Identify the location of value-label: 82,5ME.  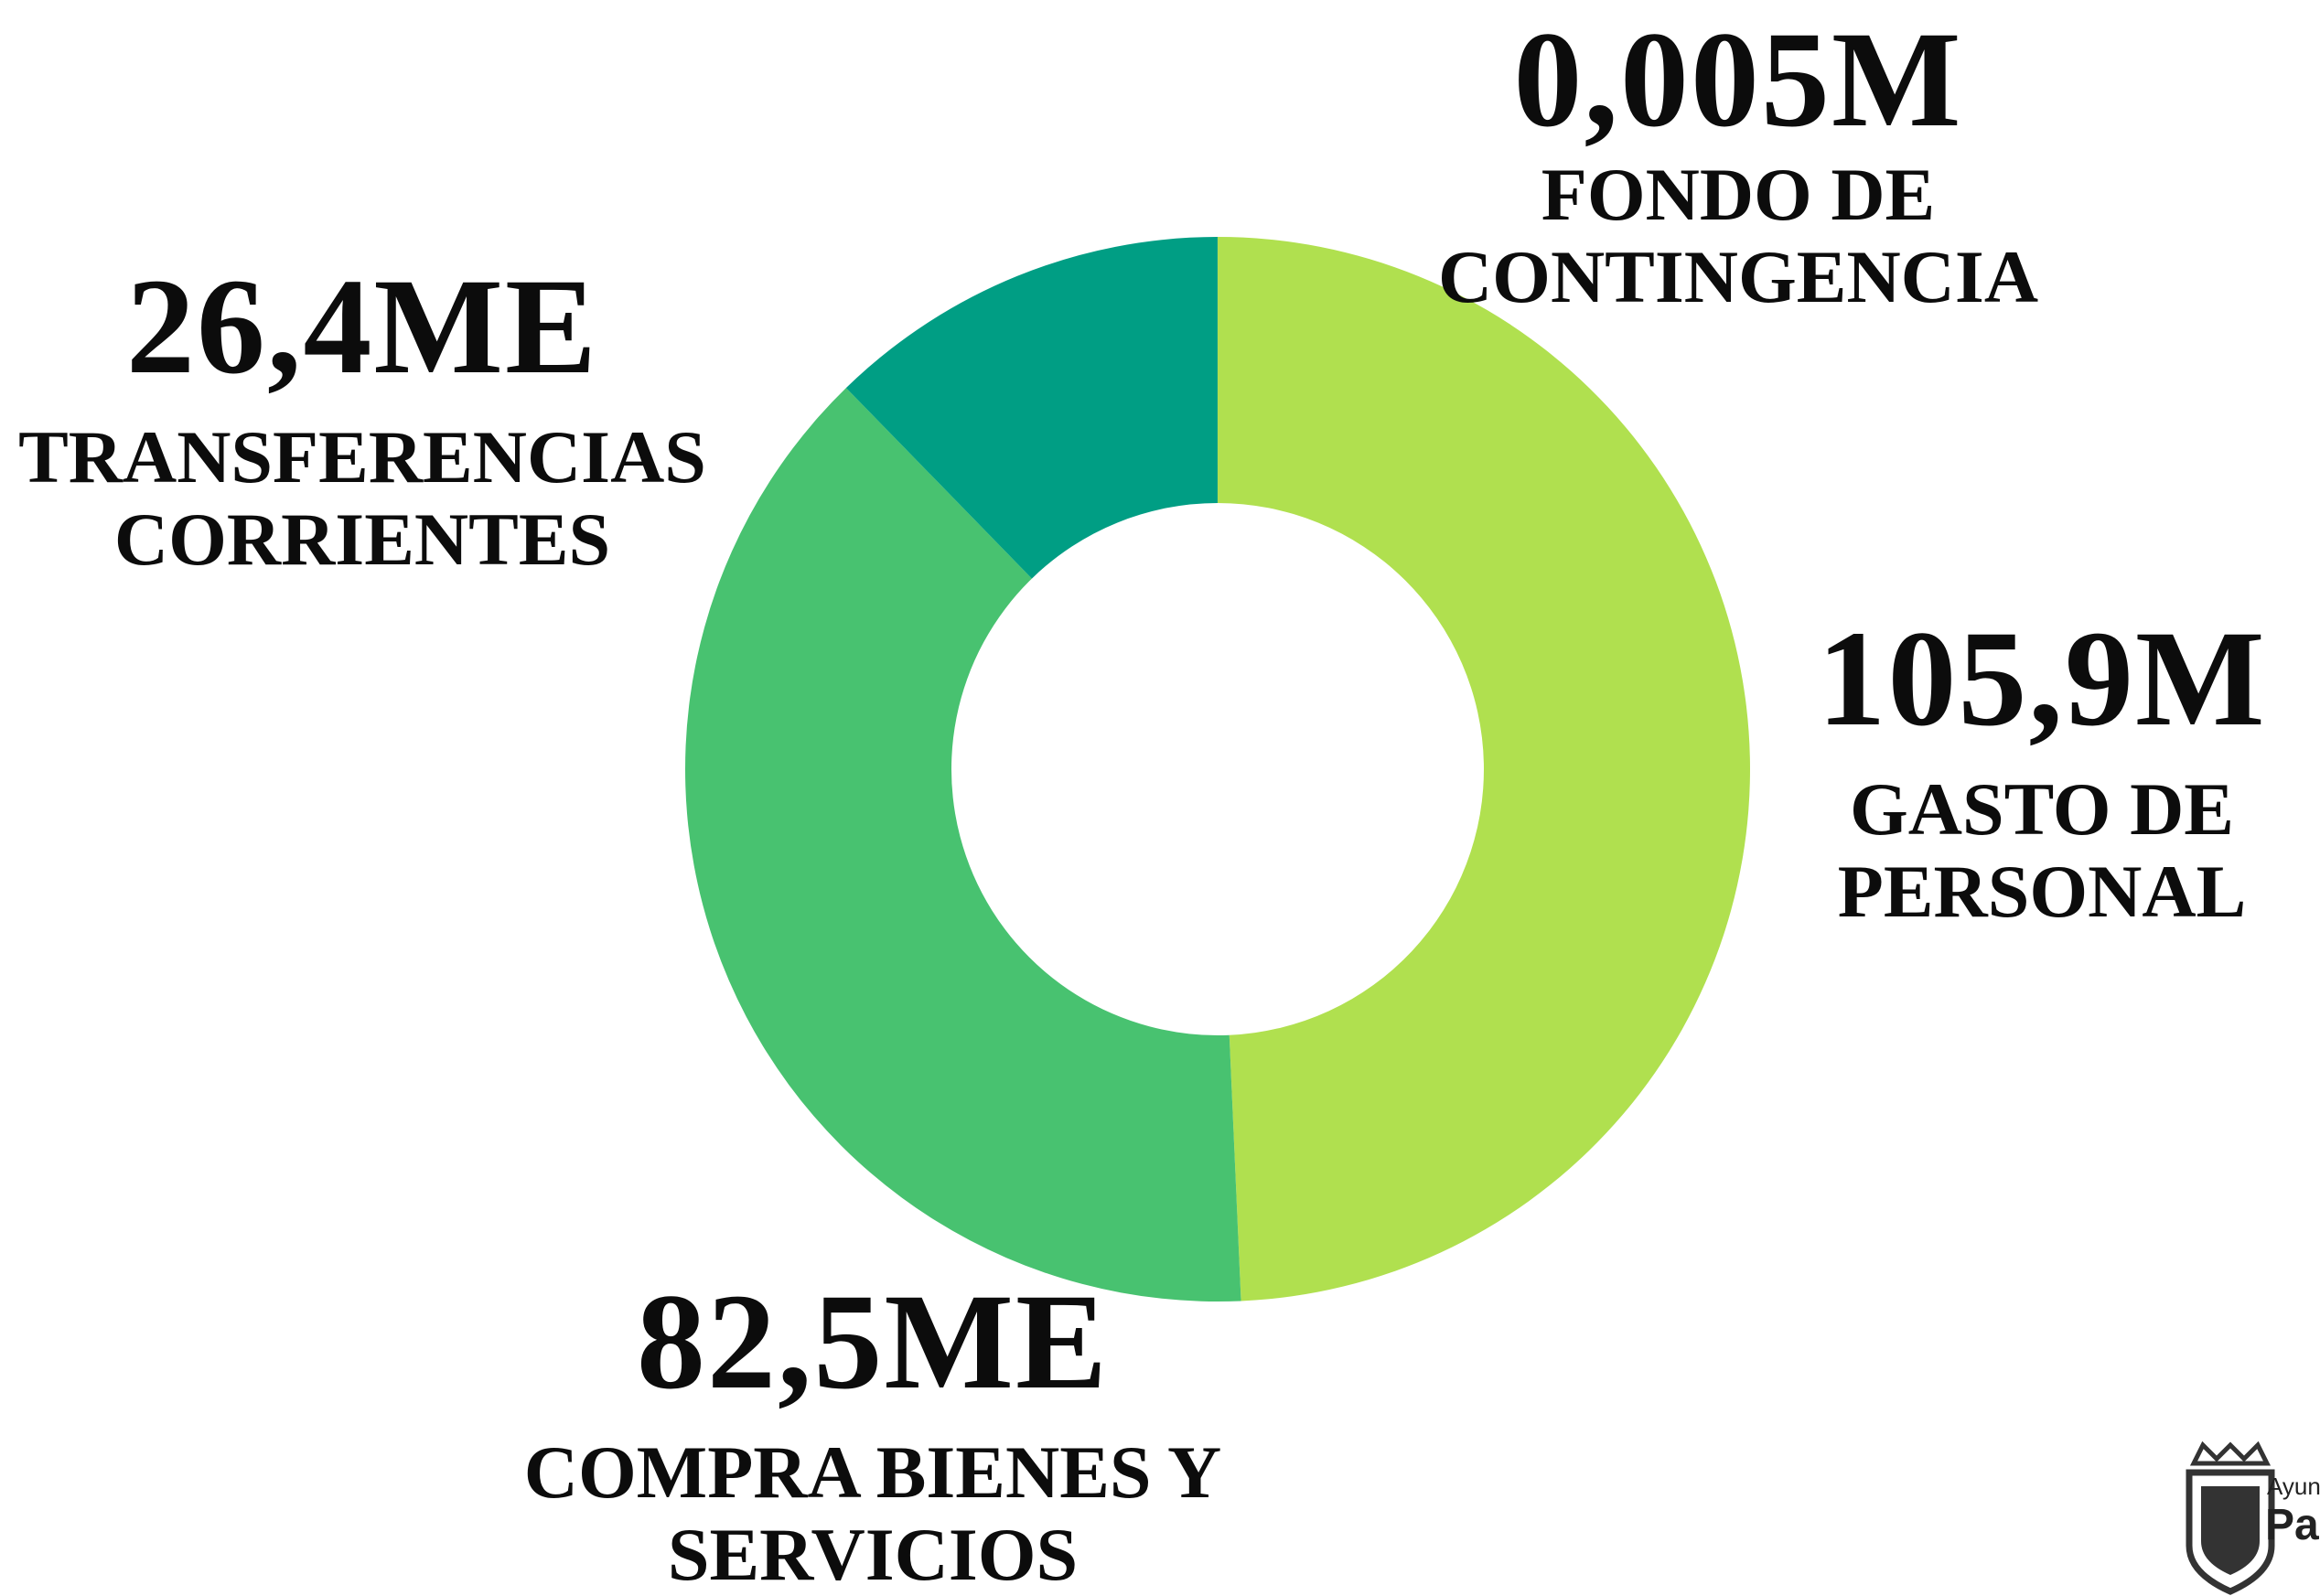
(873, 1342).